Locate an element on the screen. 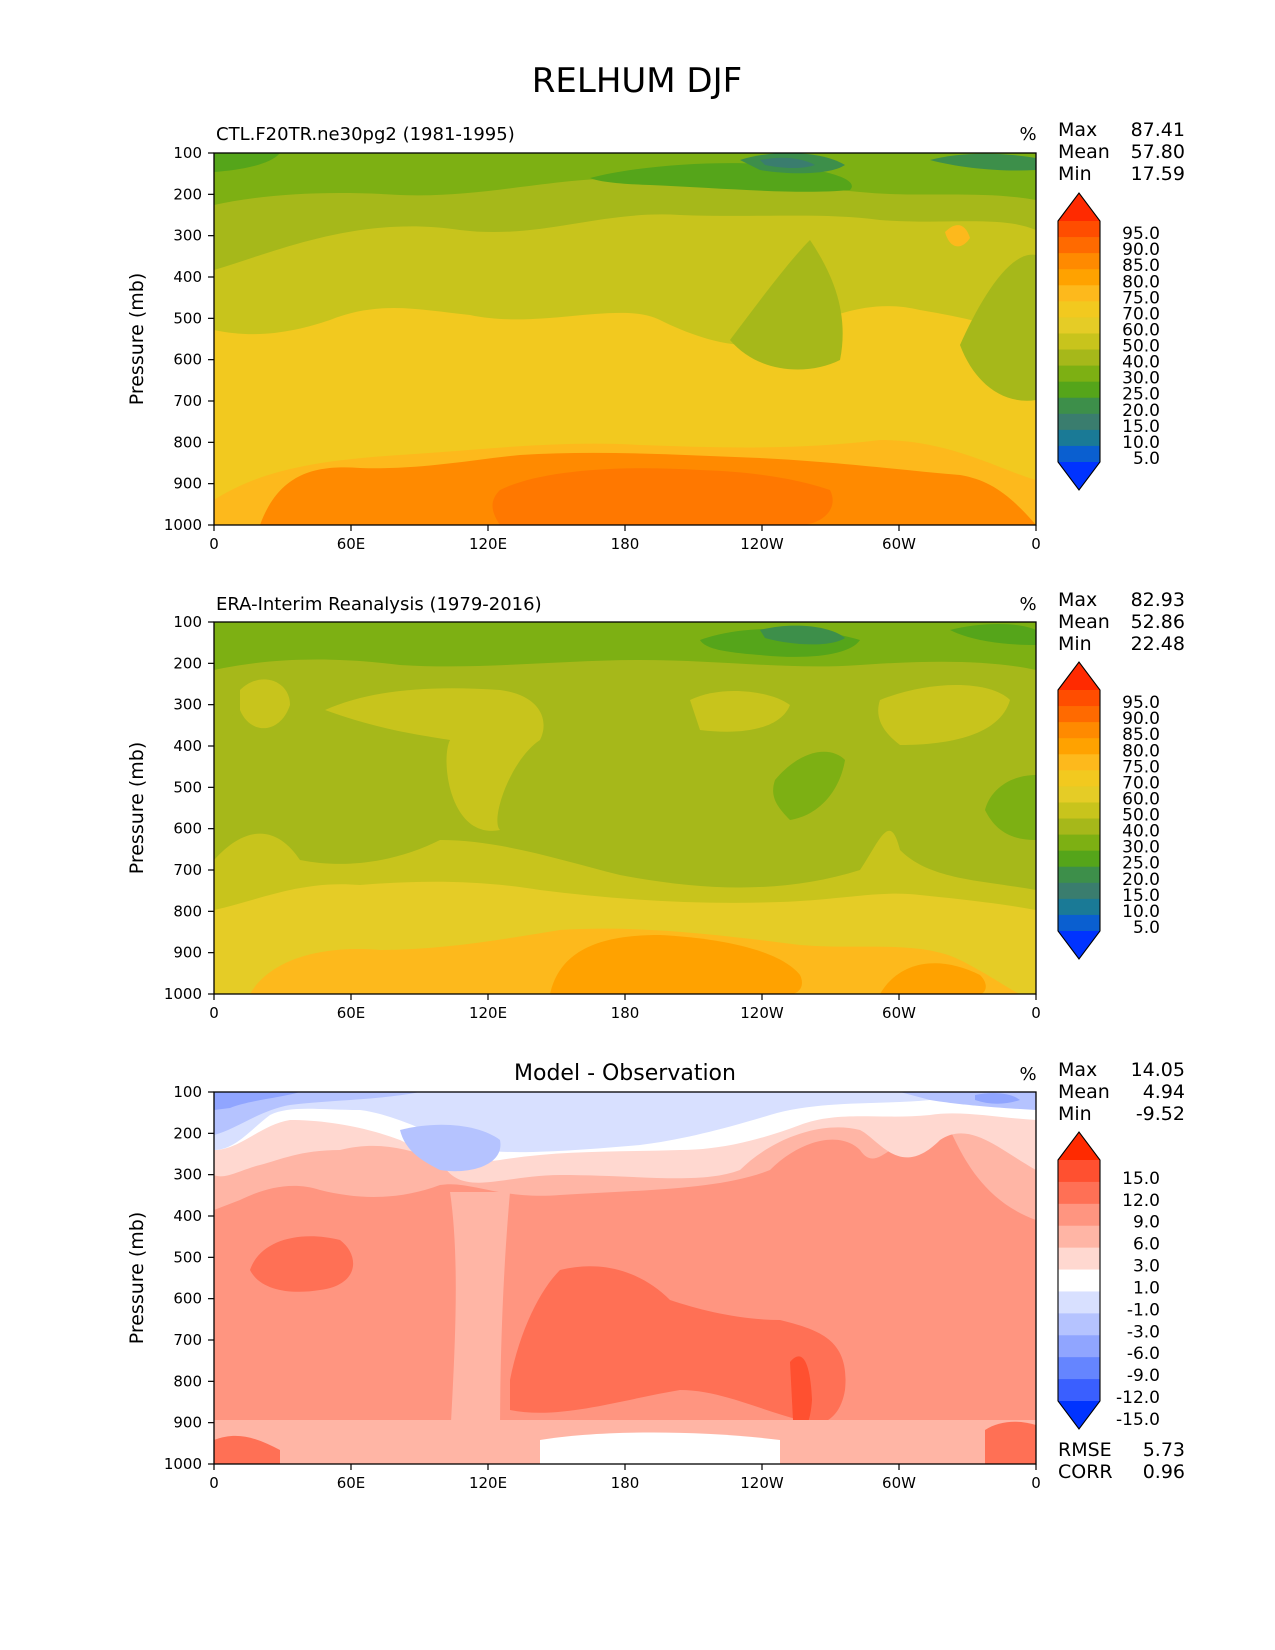 The image size is (1275, 1650). colorbar-label: 1.0 is located at coordinates (1146, 1288).